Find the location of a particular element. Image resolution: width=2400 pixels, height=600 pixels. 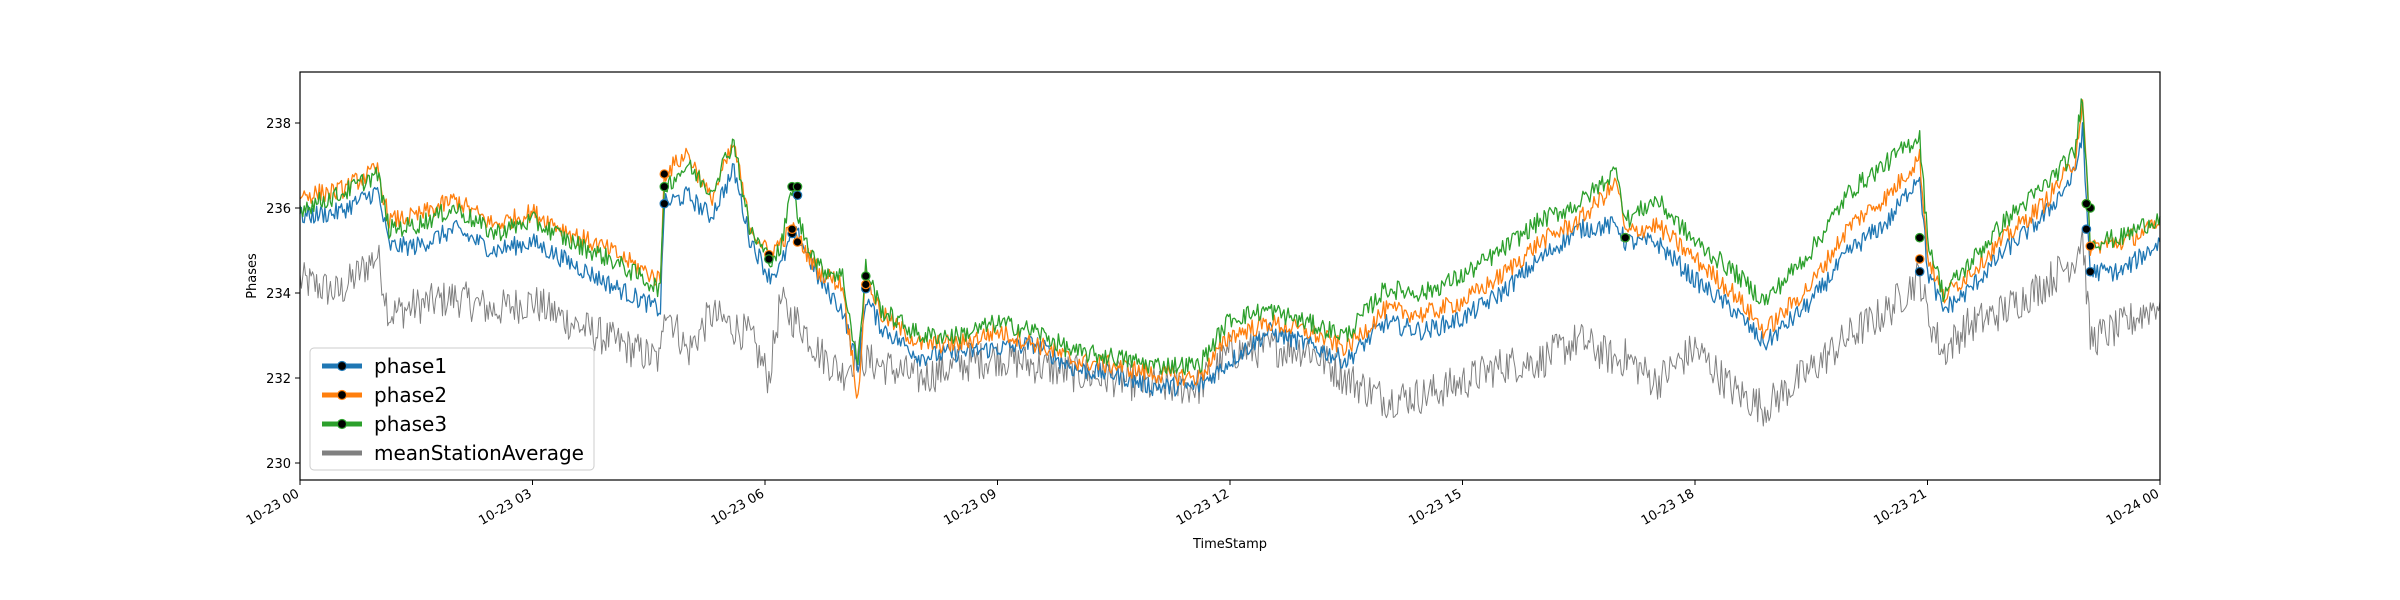

y-tick-label: 232 is located at coordinates (278, 379).